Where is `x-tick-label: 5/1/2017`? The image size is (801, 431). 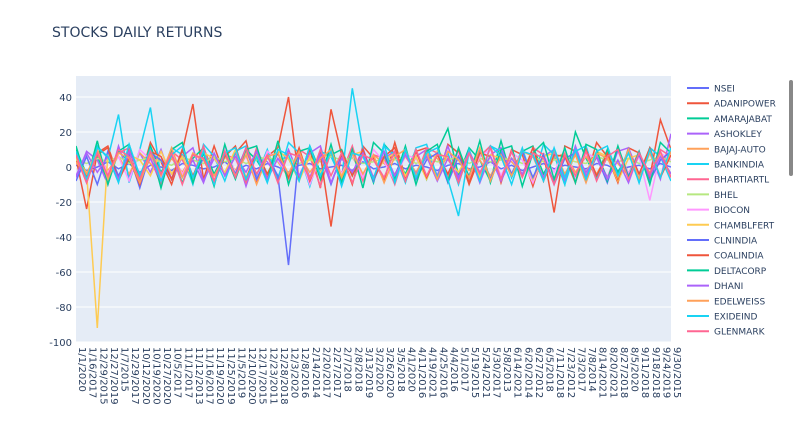
x-tick-label: 5/1/2017 is located at coordinates (464, 369).